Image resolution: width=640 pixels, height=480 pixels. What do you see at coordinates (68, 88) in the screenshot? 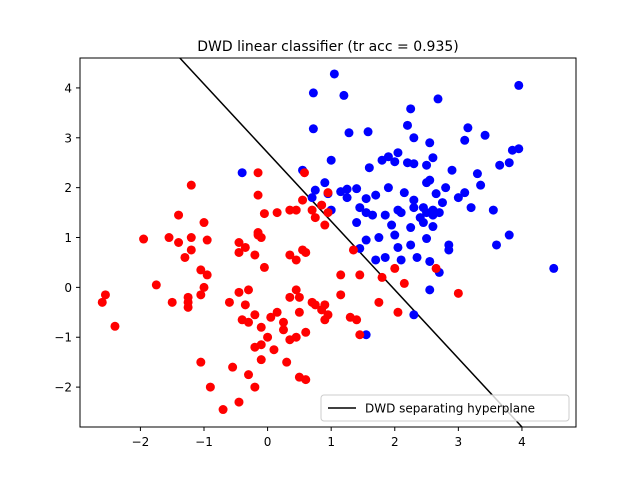
I see `y-tick-label: 4` at bounding box center [68, 88].